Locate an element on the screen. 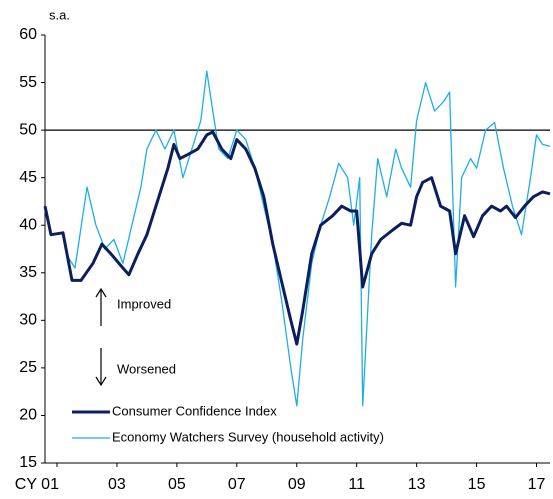  x-tick-label: CY 01 is located at coordinates (37, 484).